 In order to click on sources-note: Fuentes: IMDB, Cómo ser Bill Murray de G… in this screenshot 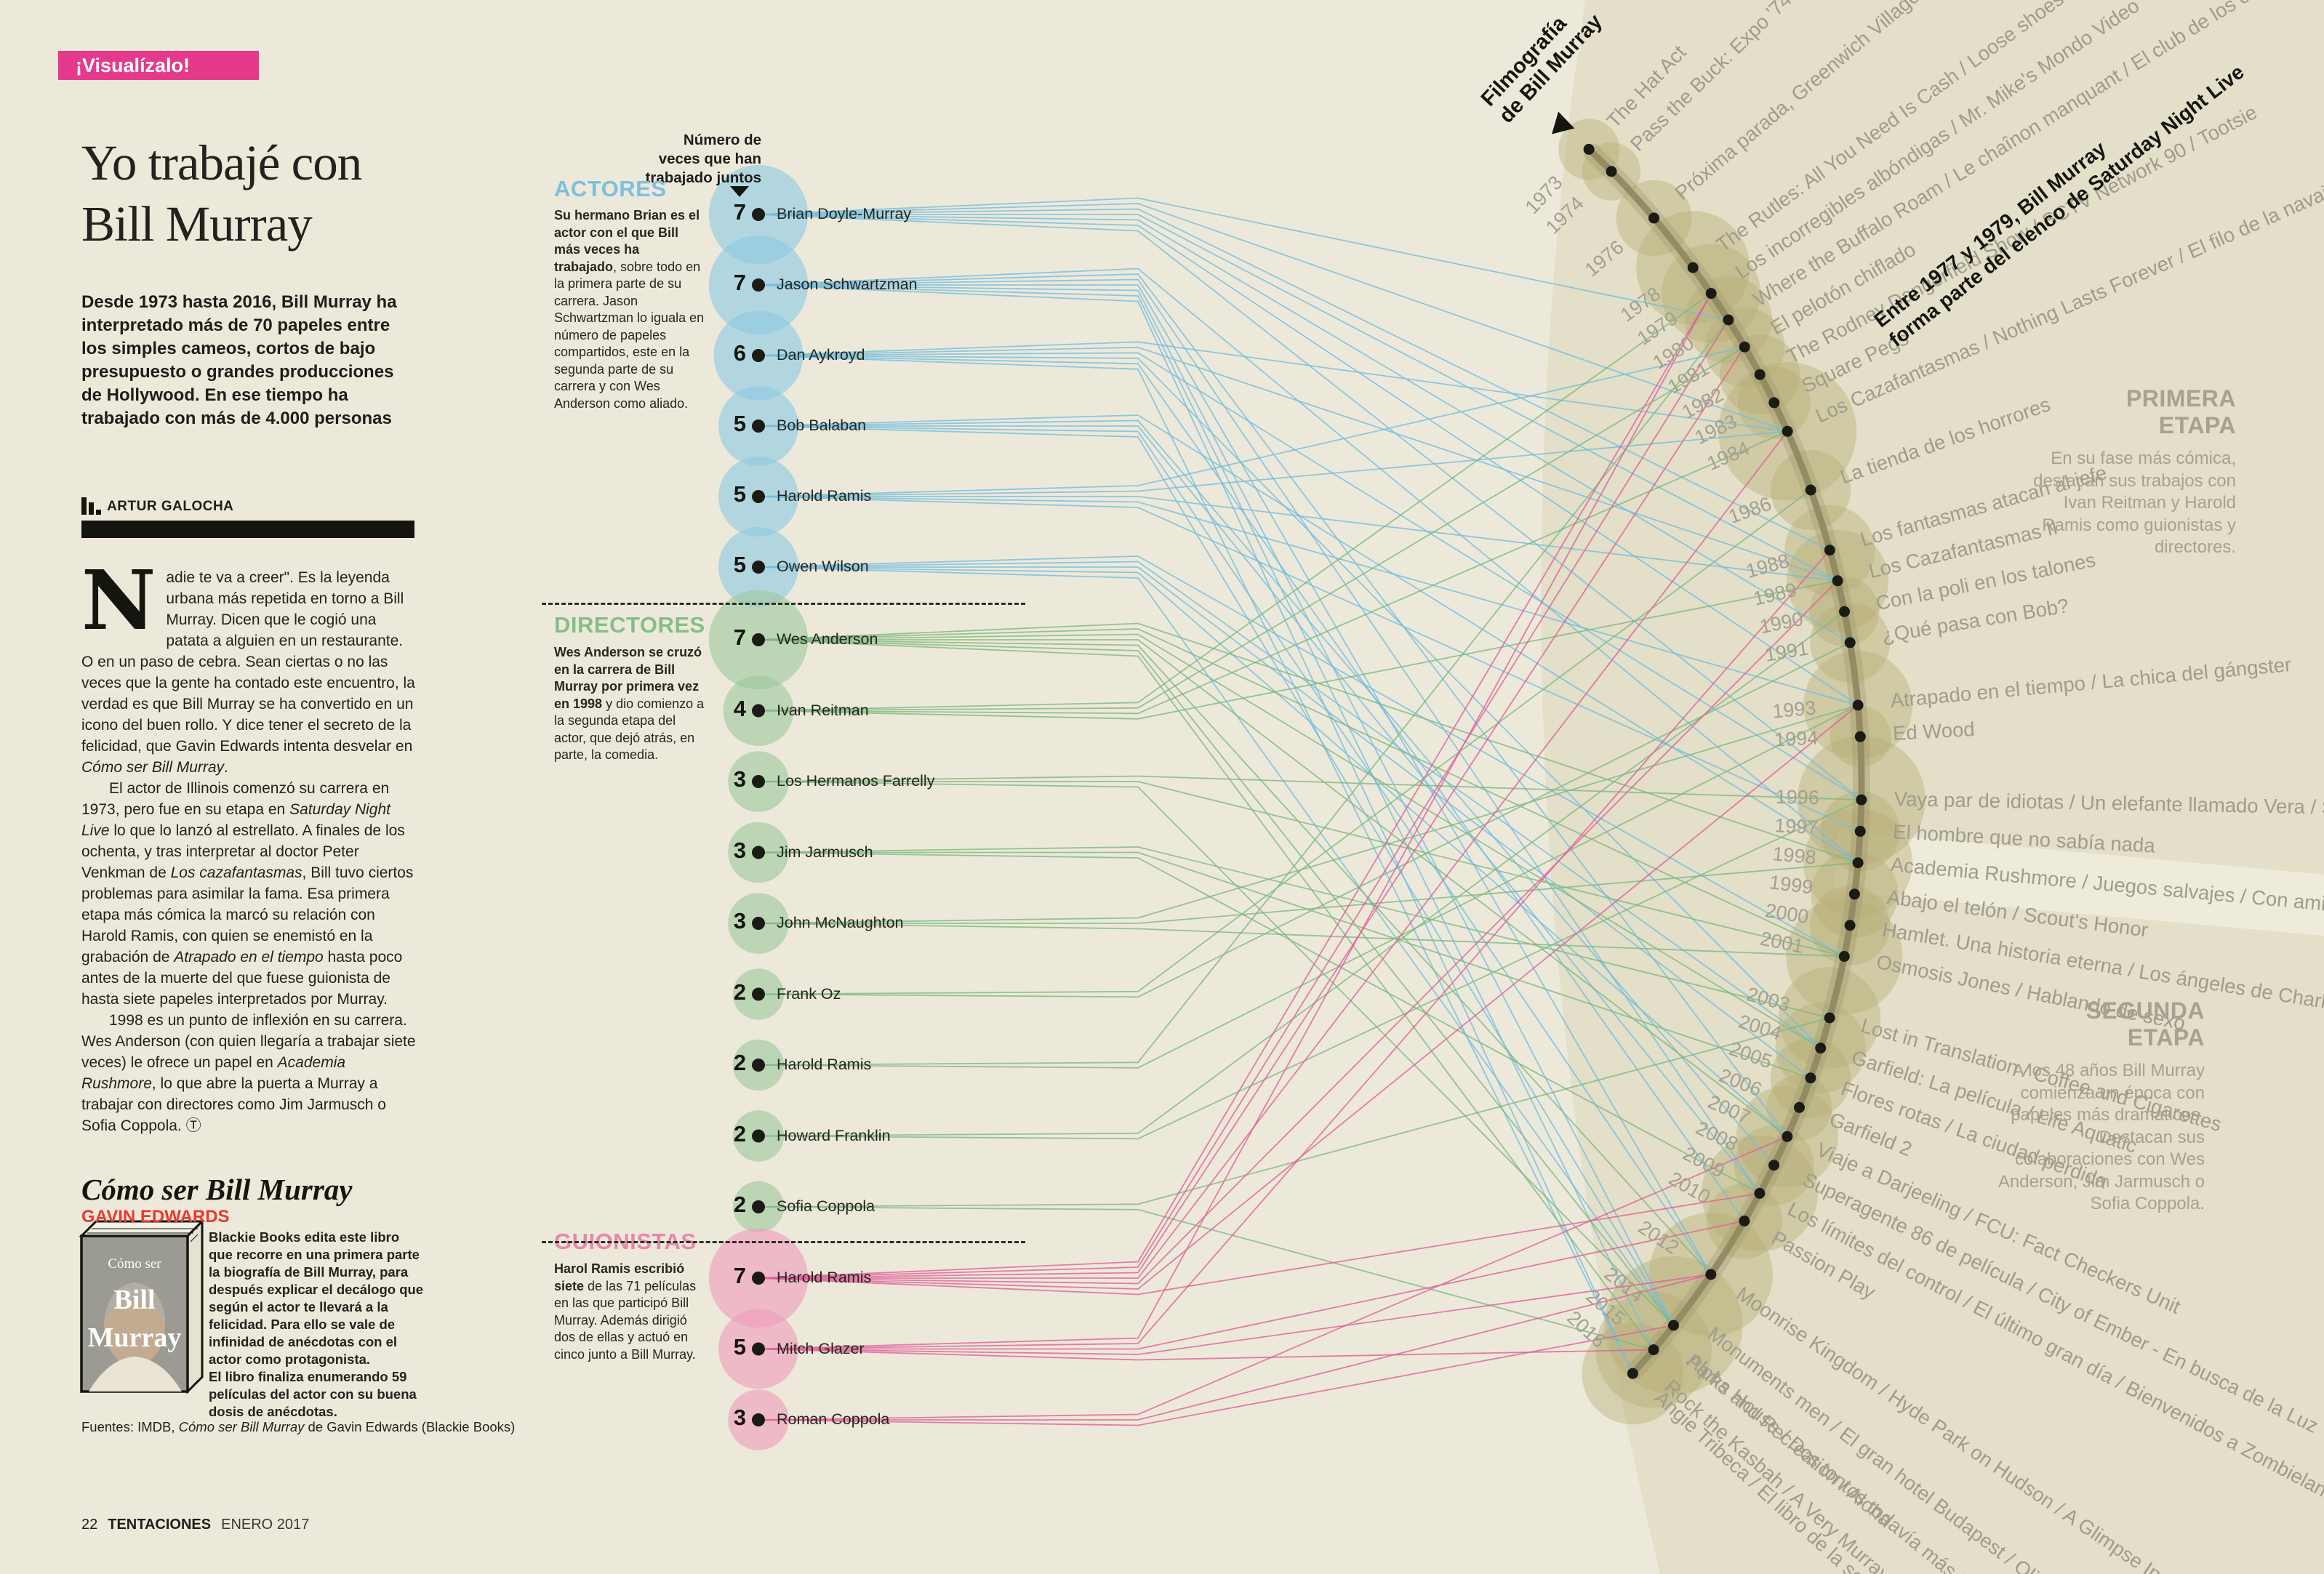, I will do `click(298, 1426)`.